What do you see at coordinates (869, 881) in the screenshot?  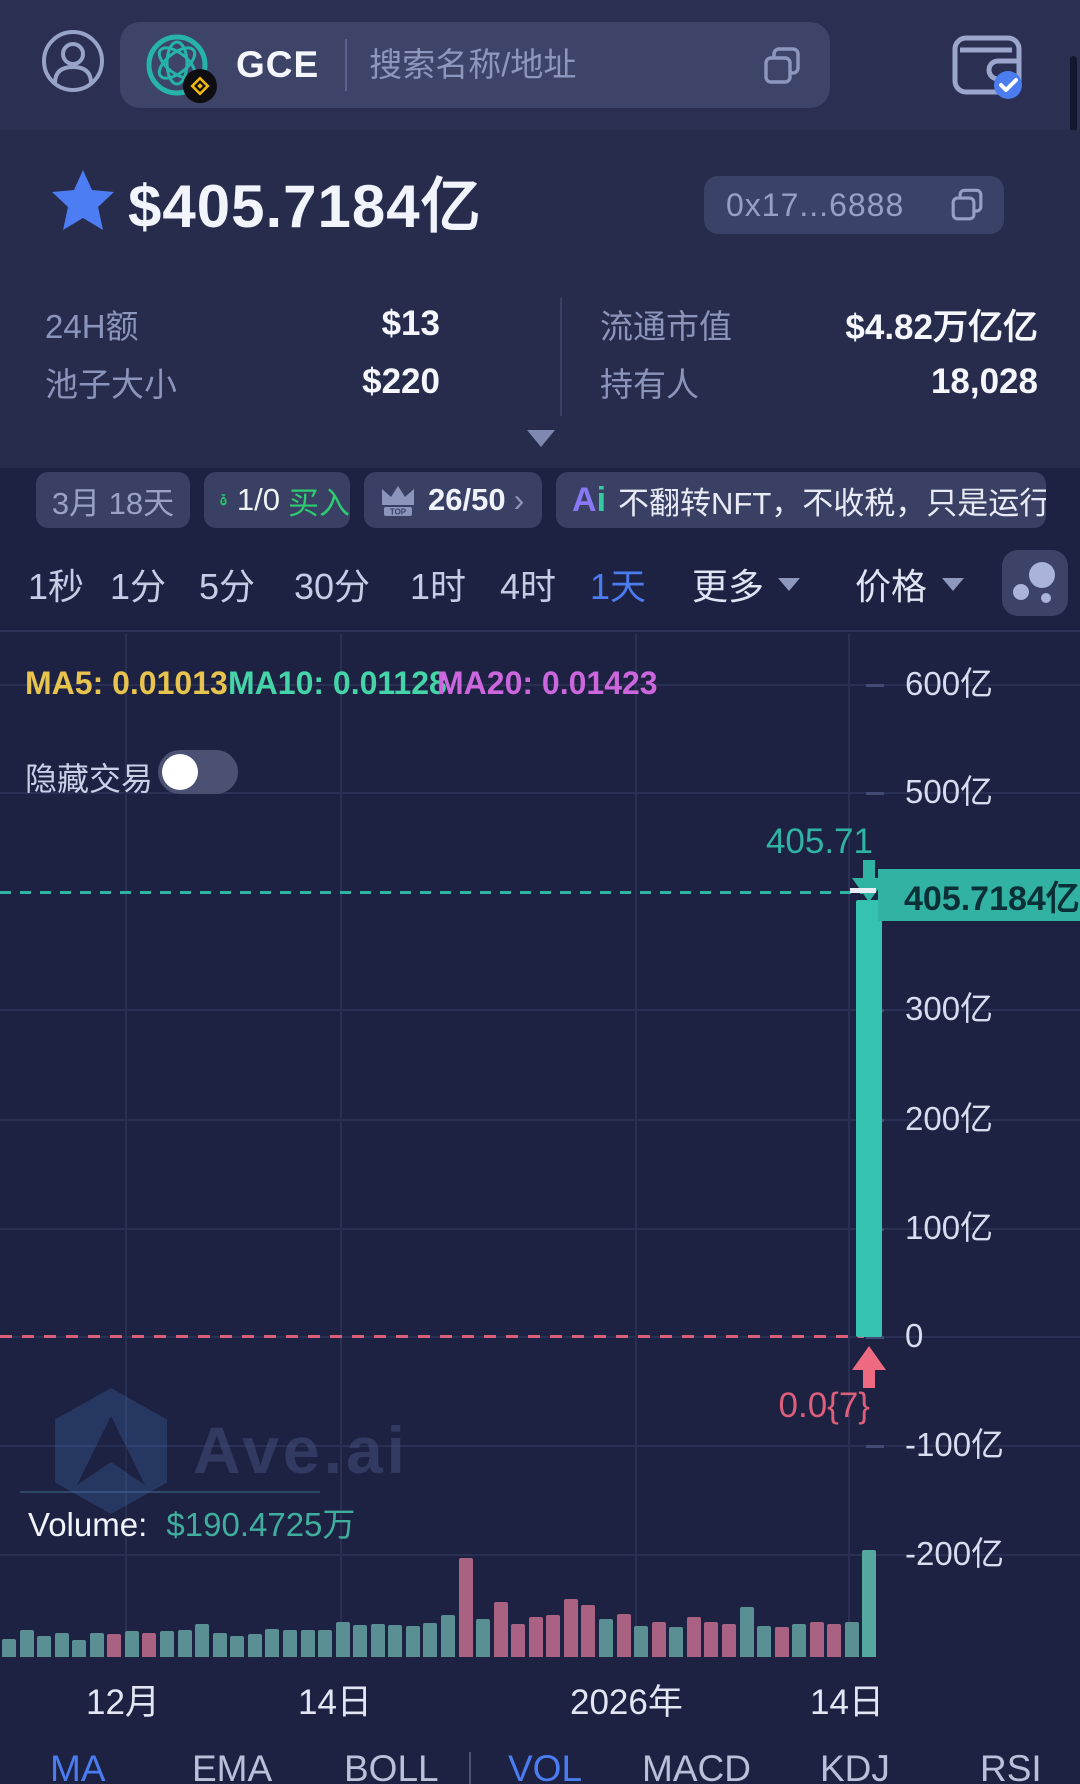 I see `arrow-down-icon` at bounding box center [869, 881].